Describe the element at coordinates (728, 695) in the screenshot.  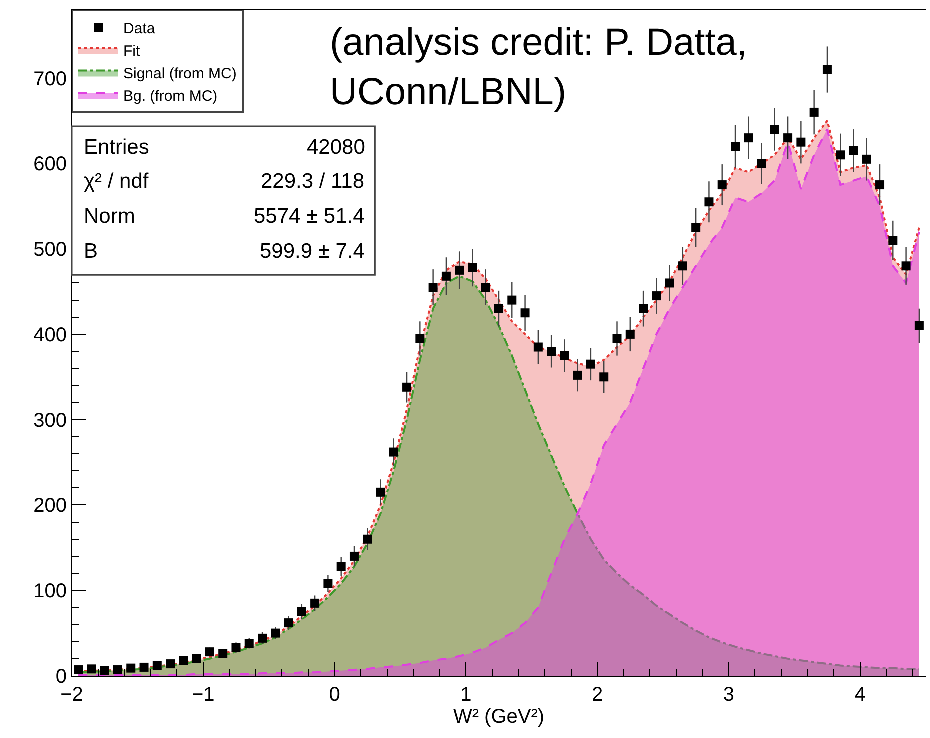
I see `x-tick-label: 3` at that location.